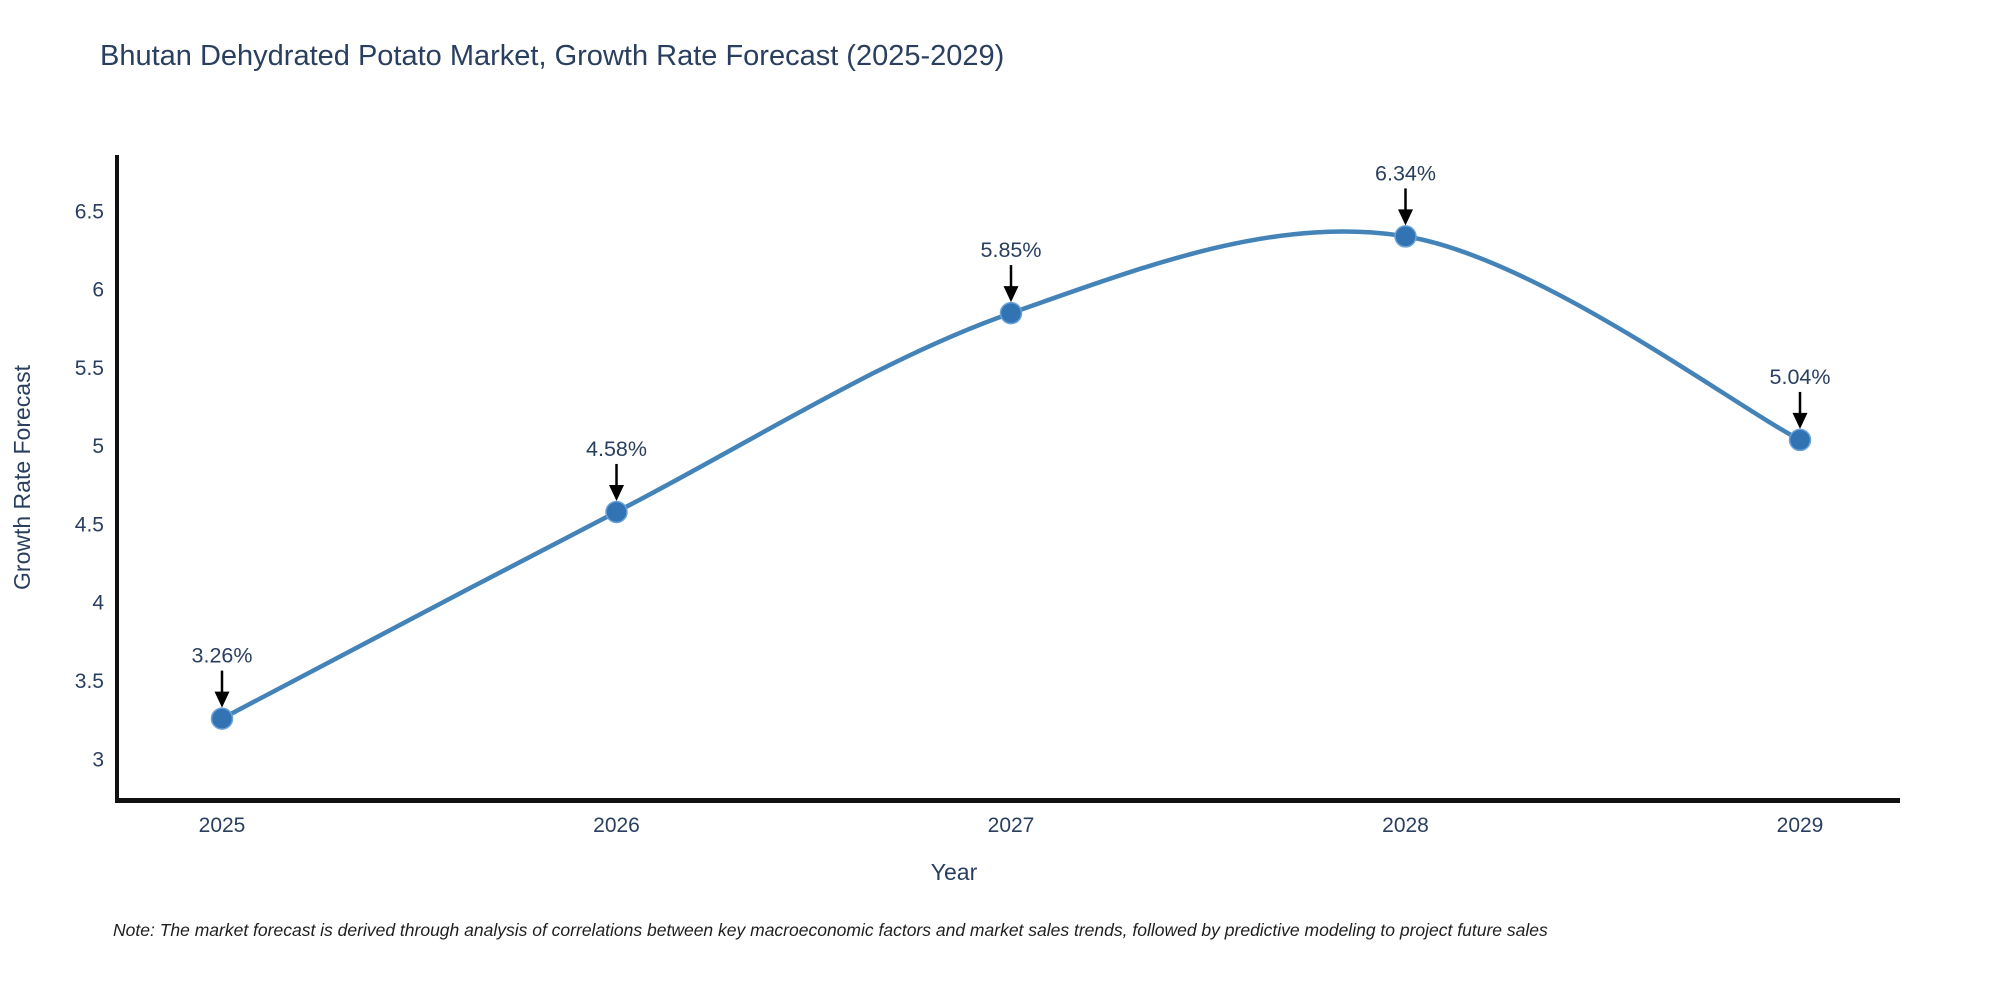 This screenshot has width=2000, height=1000. What do you see at coordinates (1800, 825) in the screenshot?
I see `x-tick-label: 2029` at bounding box center [1800, 825].